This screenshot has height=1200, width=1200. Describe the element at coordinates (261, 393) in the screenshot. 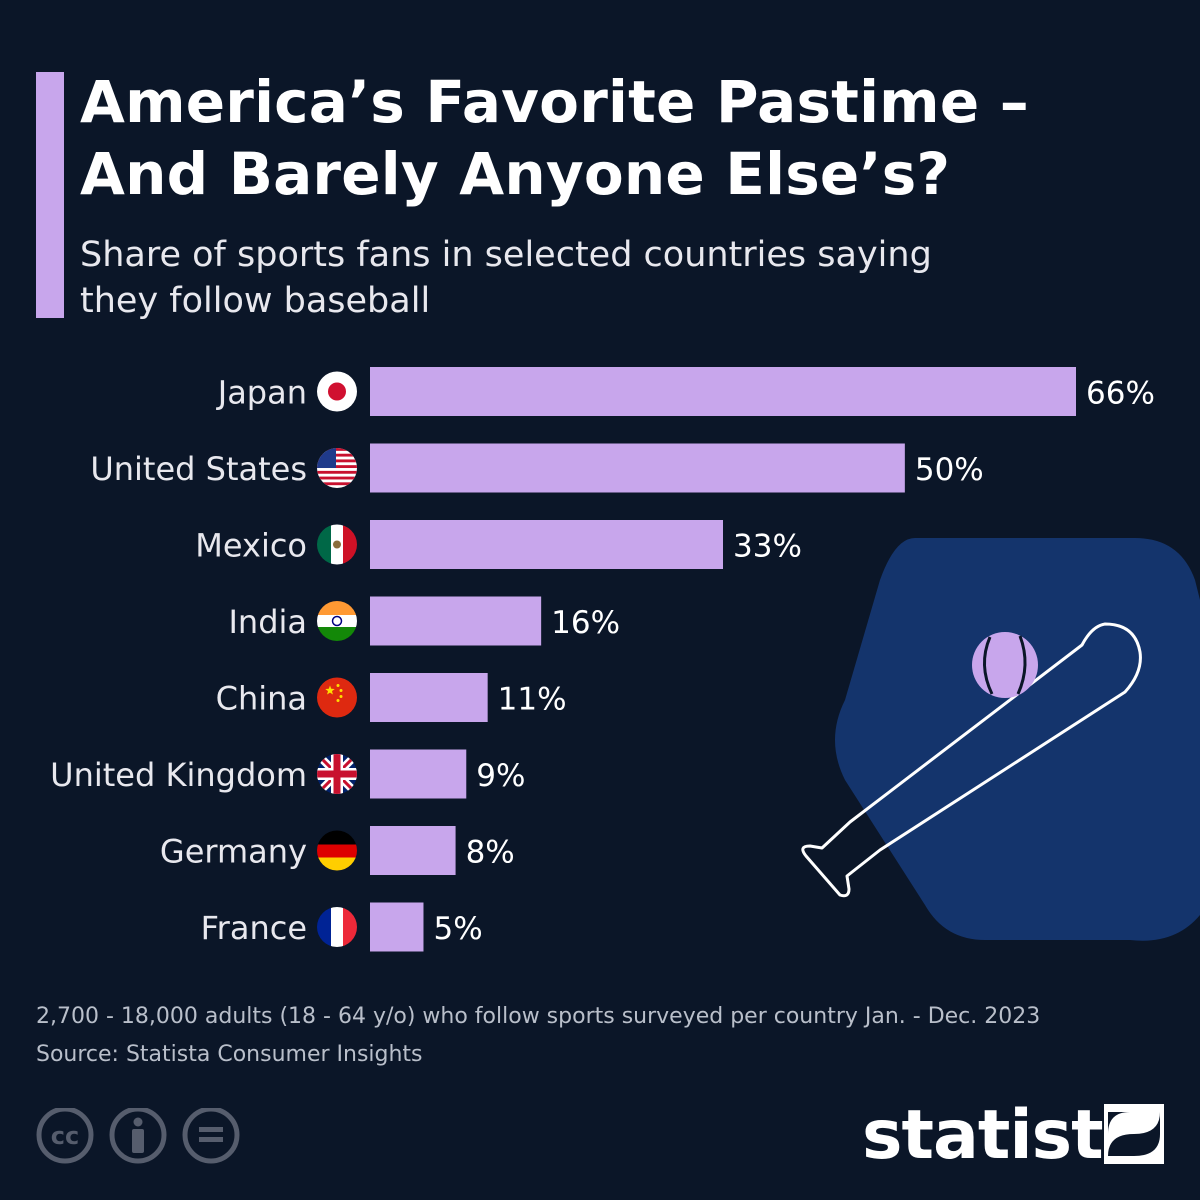

I see `category-label-japan: Japan` at that location.